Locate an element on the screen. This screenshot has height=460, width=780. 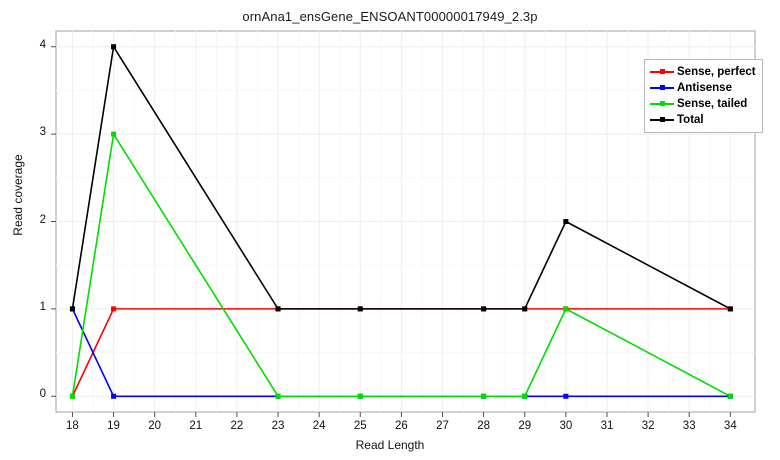
x-tick-label: 33 is located at coordinates (689, 426).